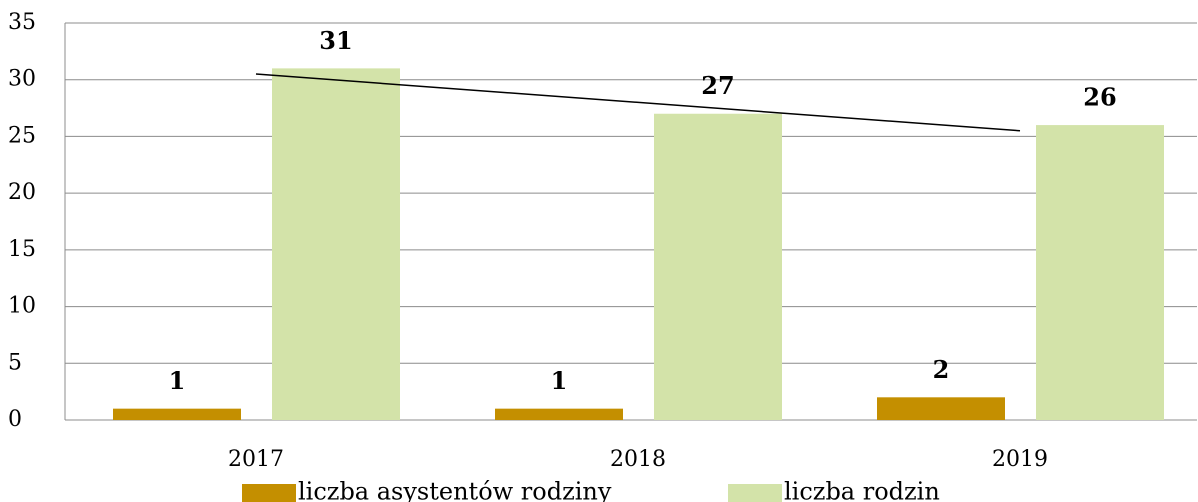 The image size is (1198, 502). Describe the element at coordinates (15, 419) in the screenshot. I see `y-tick-label: 0` at that location.